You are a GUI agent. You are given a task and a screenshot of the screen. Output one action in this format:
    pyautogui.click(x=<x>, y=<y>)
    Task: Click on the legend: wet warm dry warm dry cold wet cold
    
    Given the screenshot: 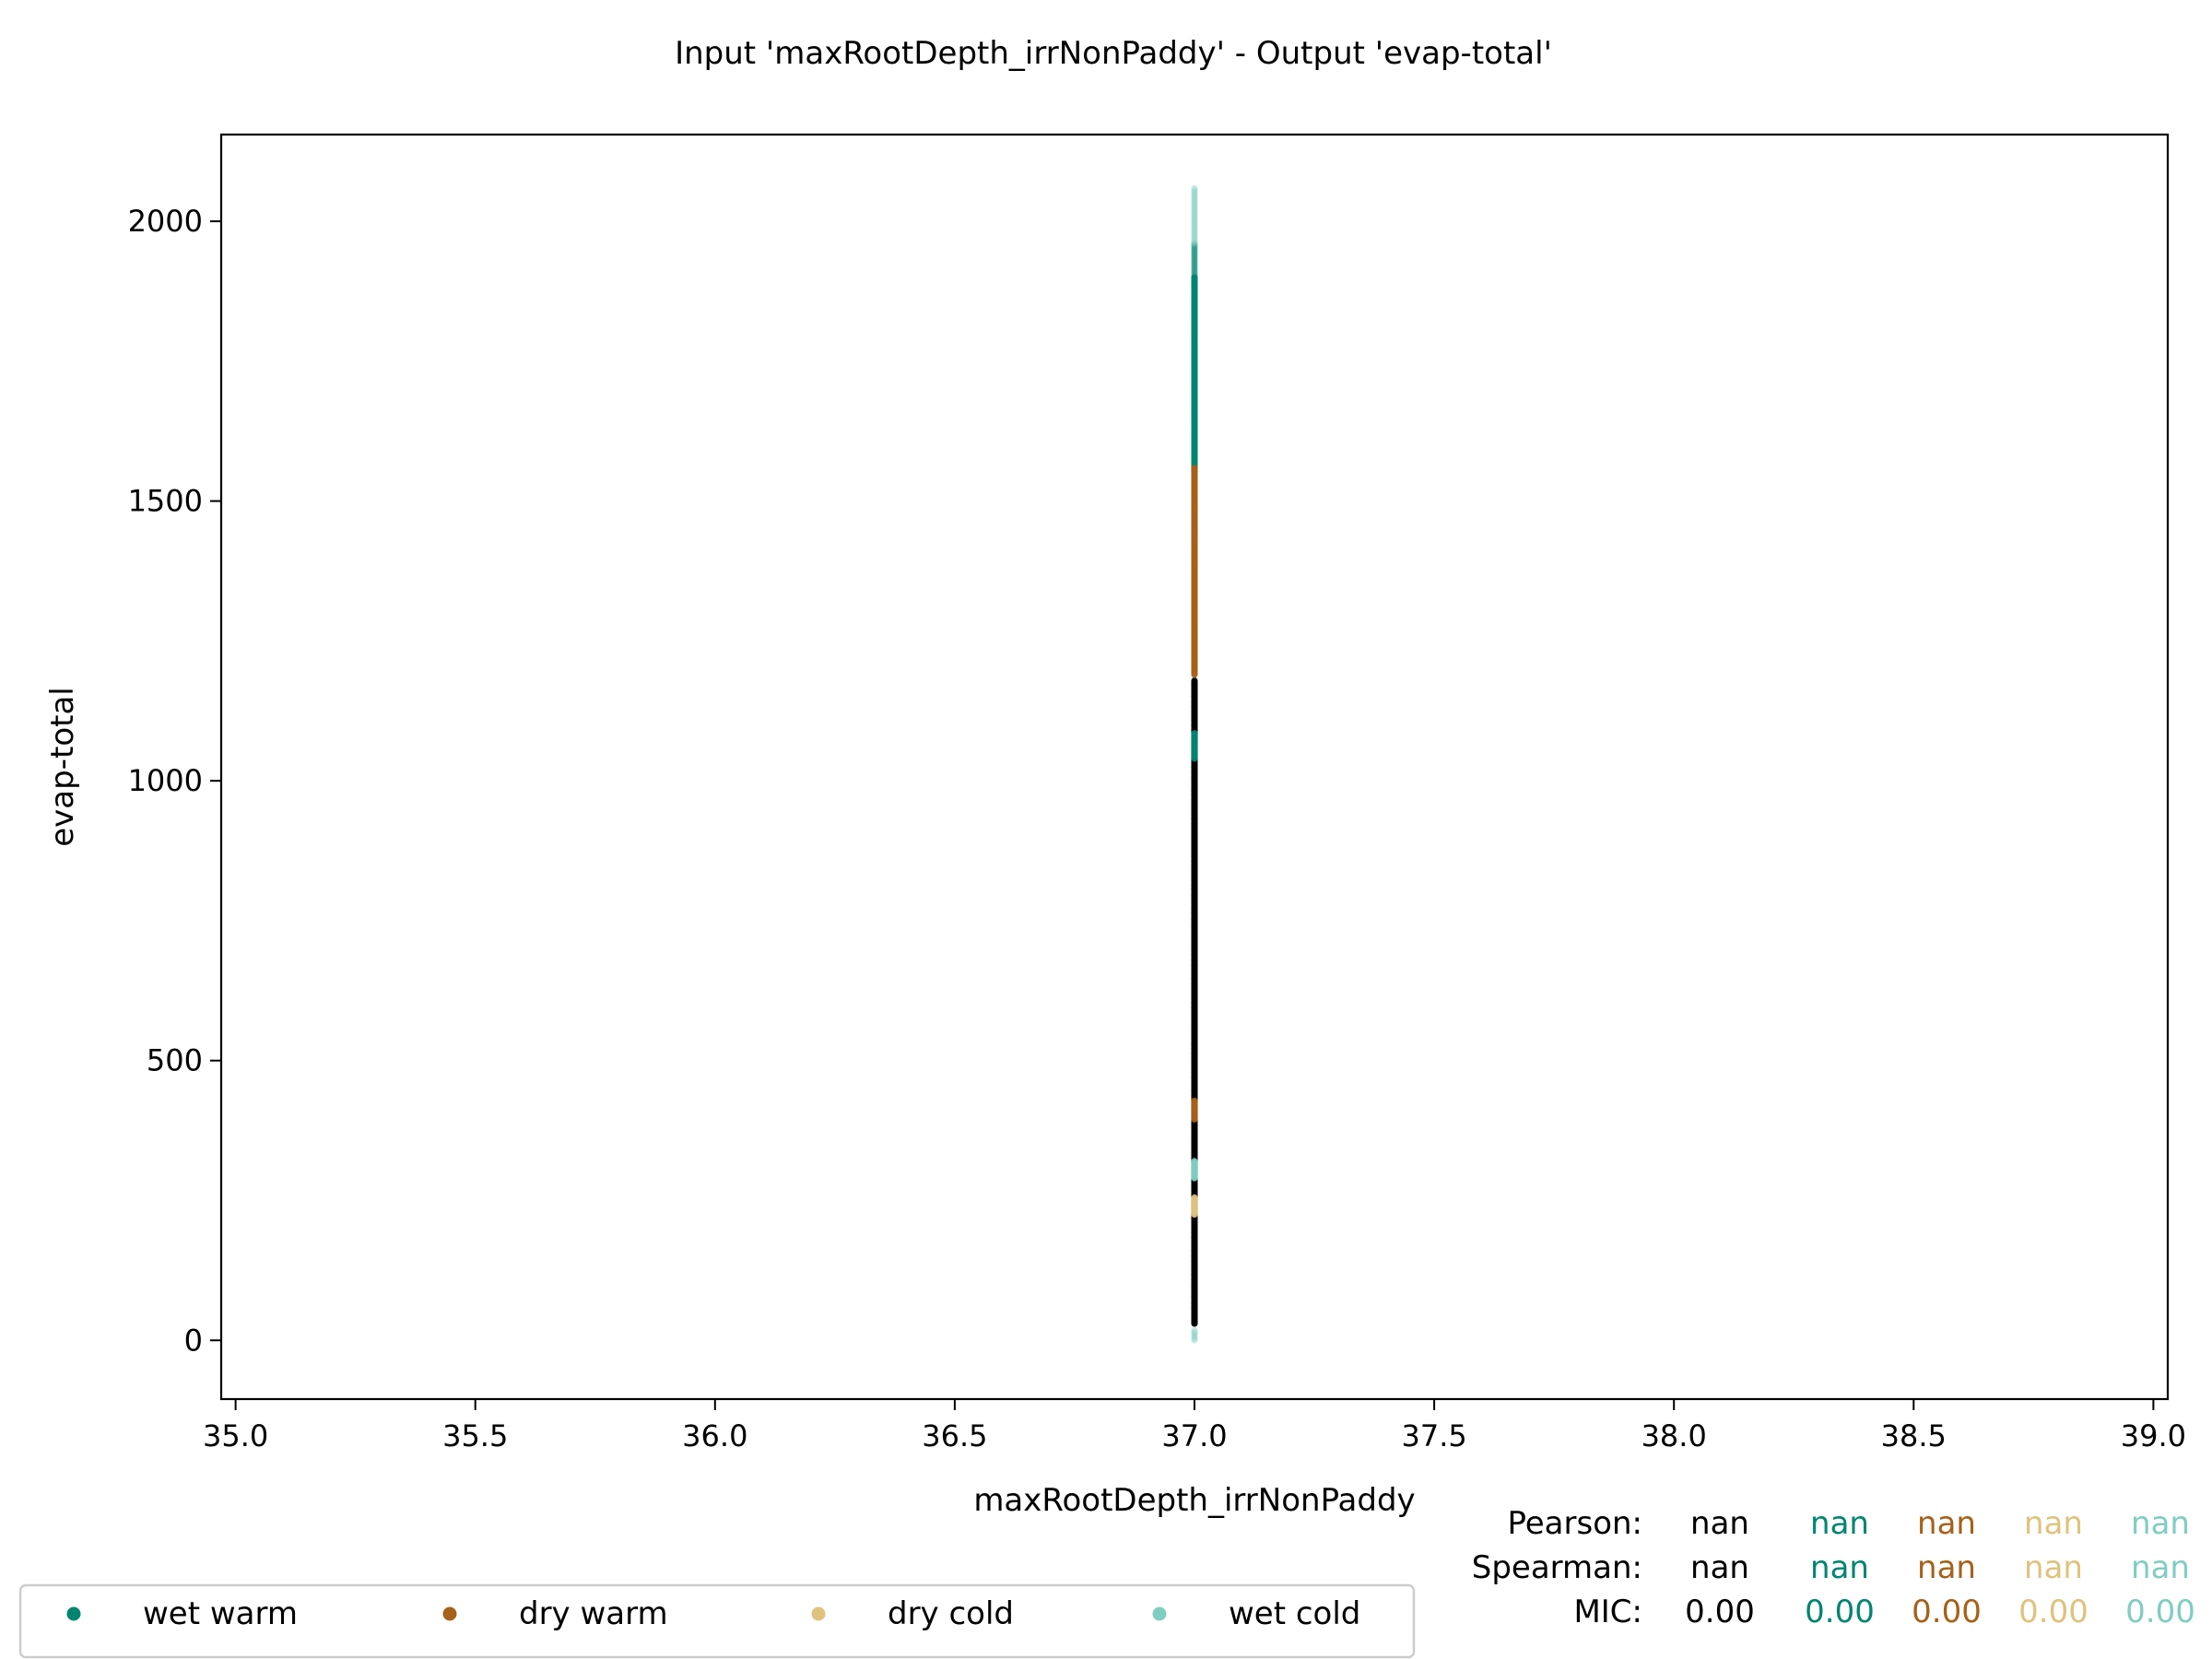 What is the action you would take?
    pyautogui.click(x=717, y=1621)
    